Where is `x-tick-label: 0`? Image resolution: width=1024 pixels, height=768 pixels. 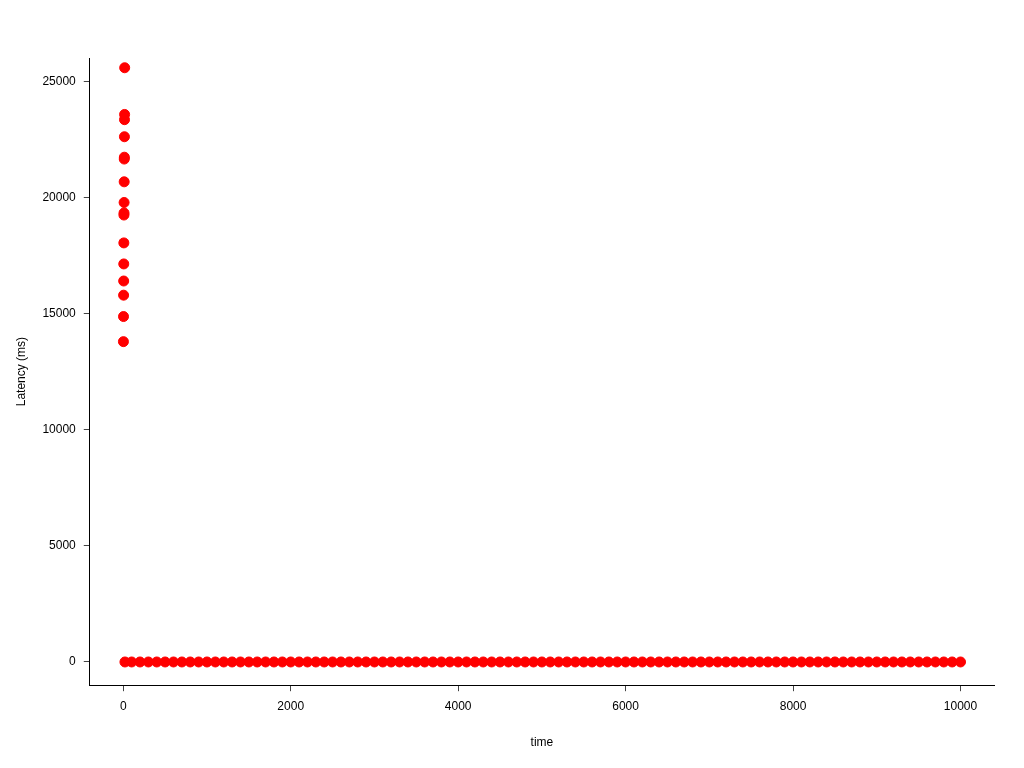
x-tick-label: 0 is located at coordinates (123, 705).